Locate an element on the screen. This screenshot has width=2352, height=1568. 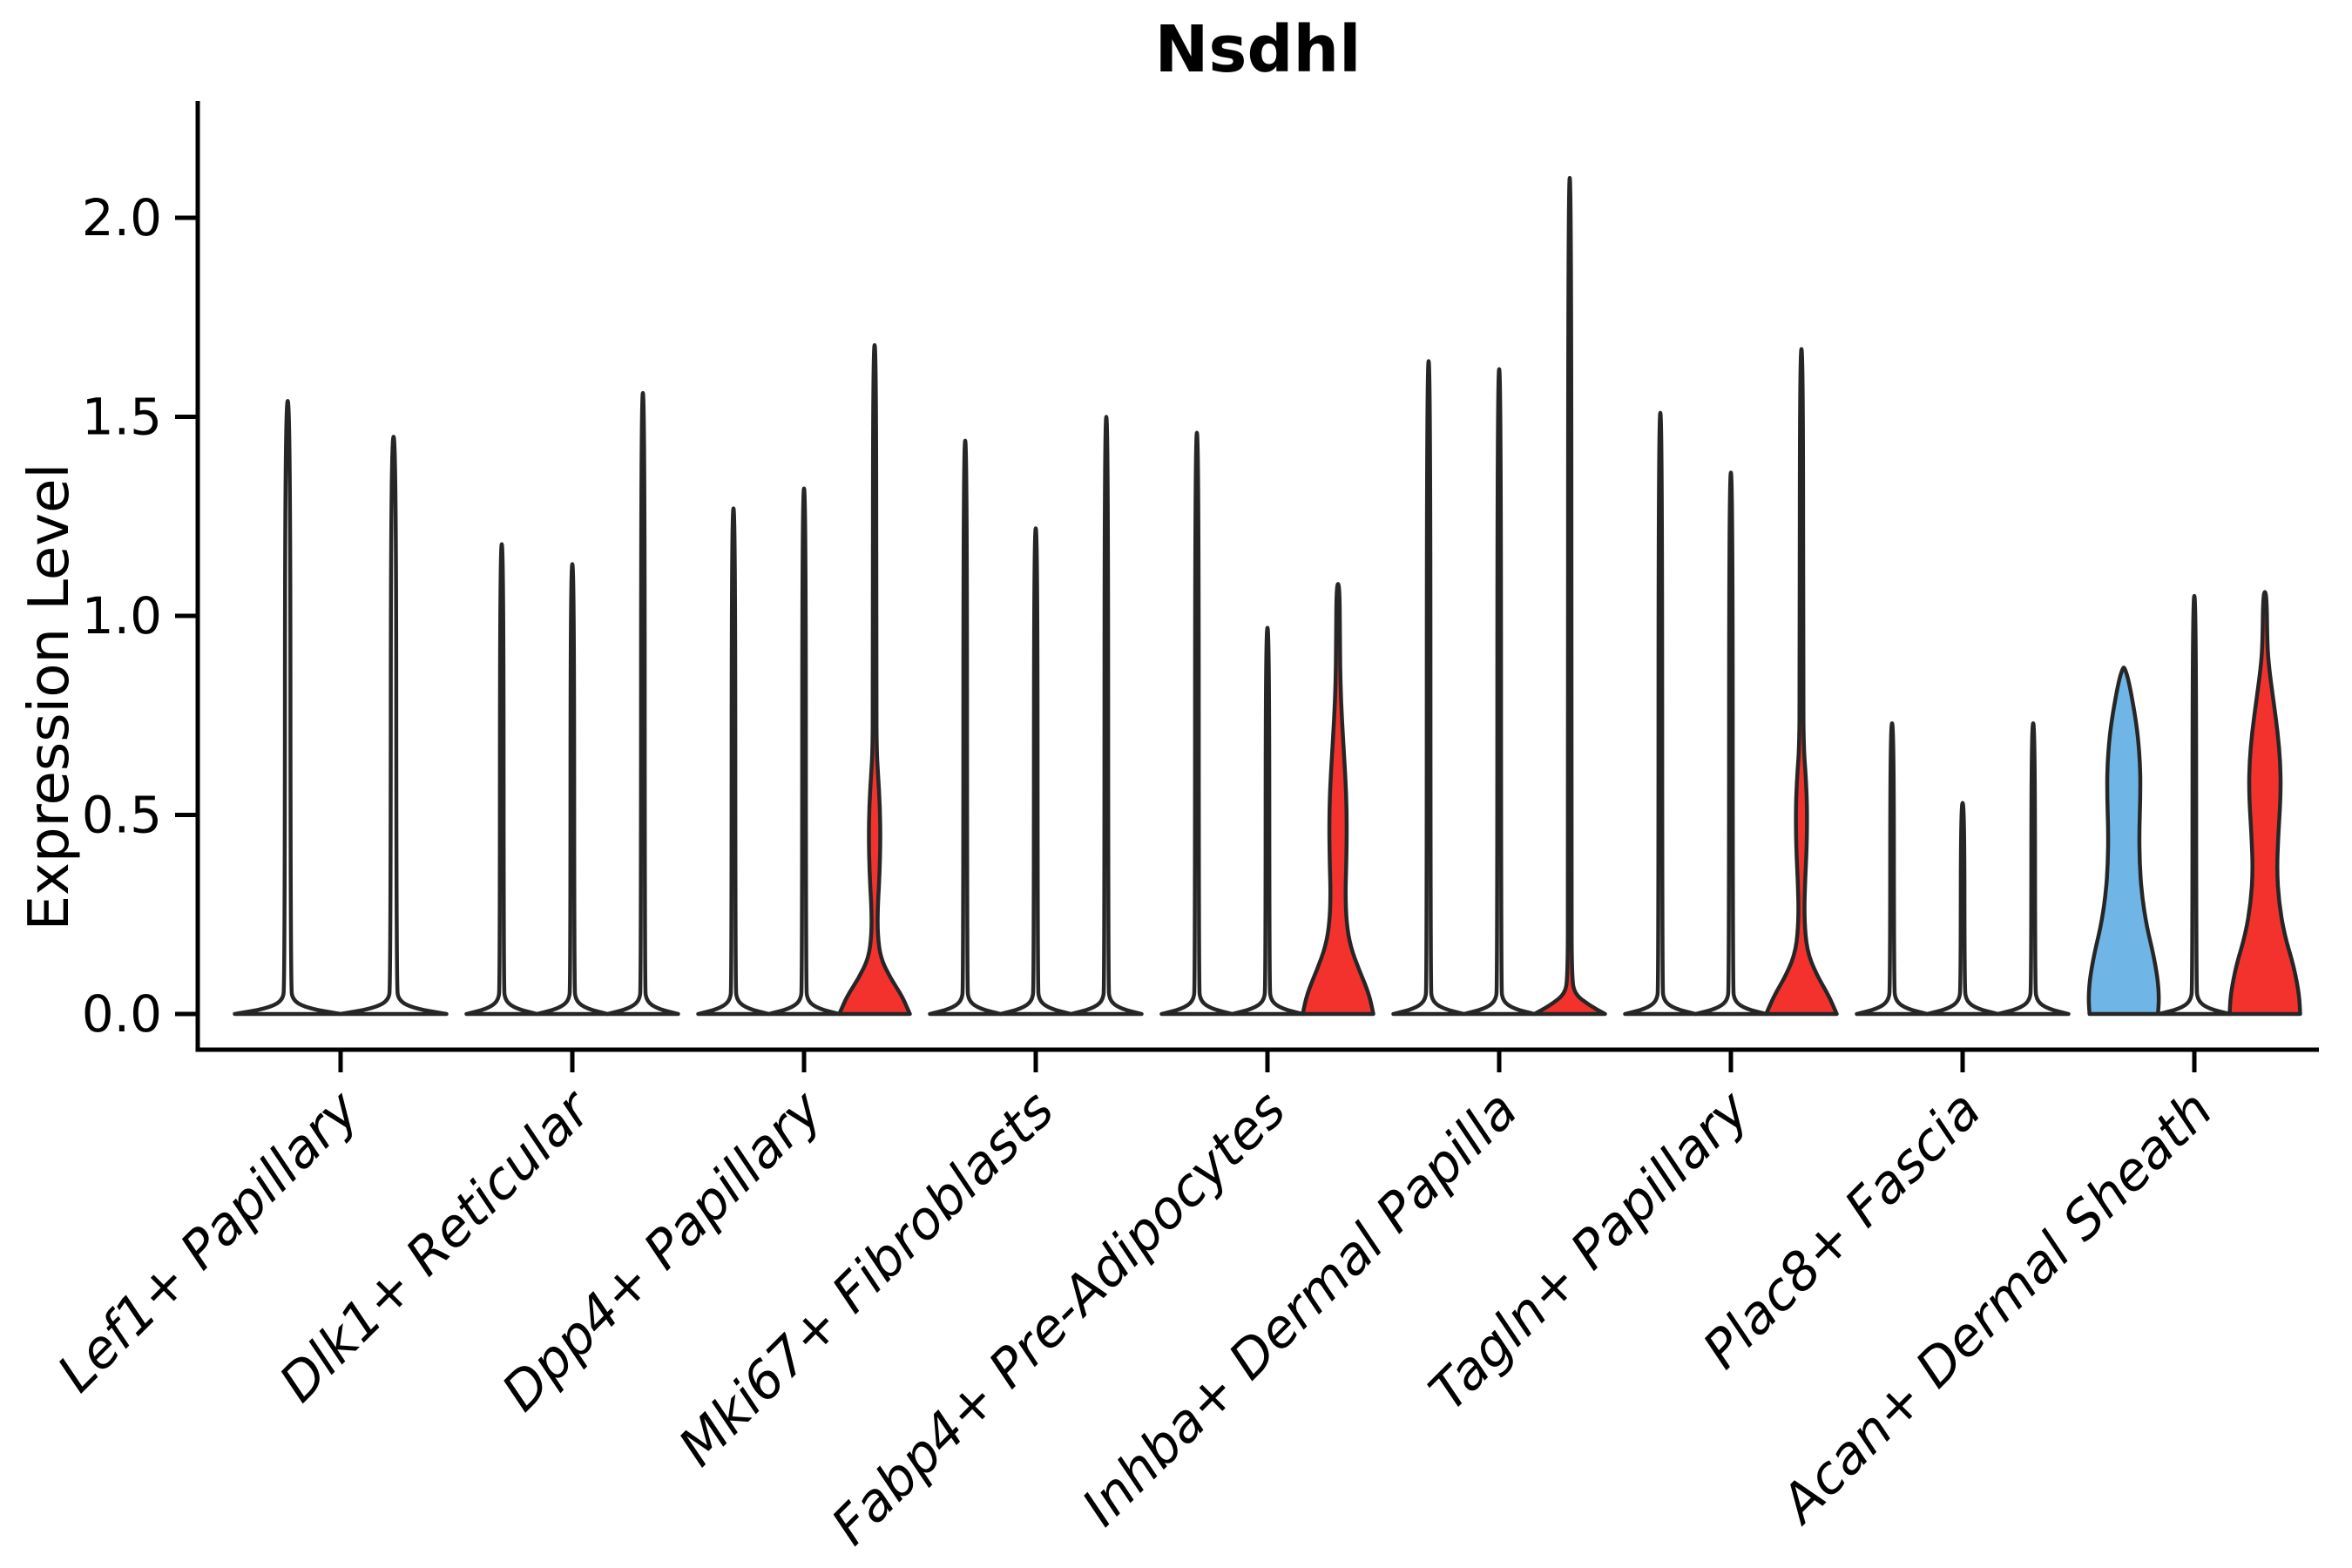
x-tick-label: Fabp4+ Pre-Adipocytes is located at coordinates (1058, 1318).